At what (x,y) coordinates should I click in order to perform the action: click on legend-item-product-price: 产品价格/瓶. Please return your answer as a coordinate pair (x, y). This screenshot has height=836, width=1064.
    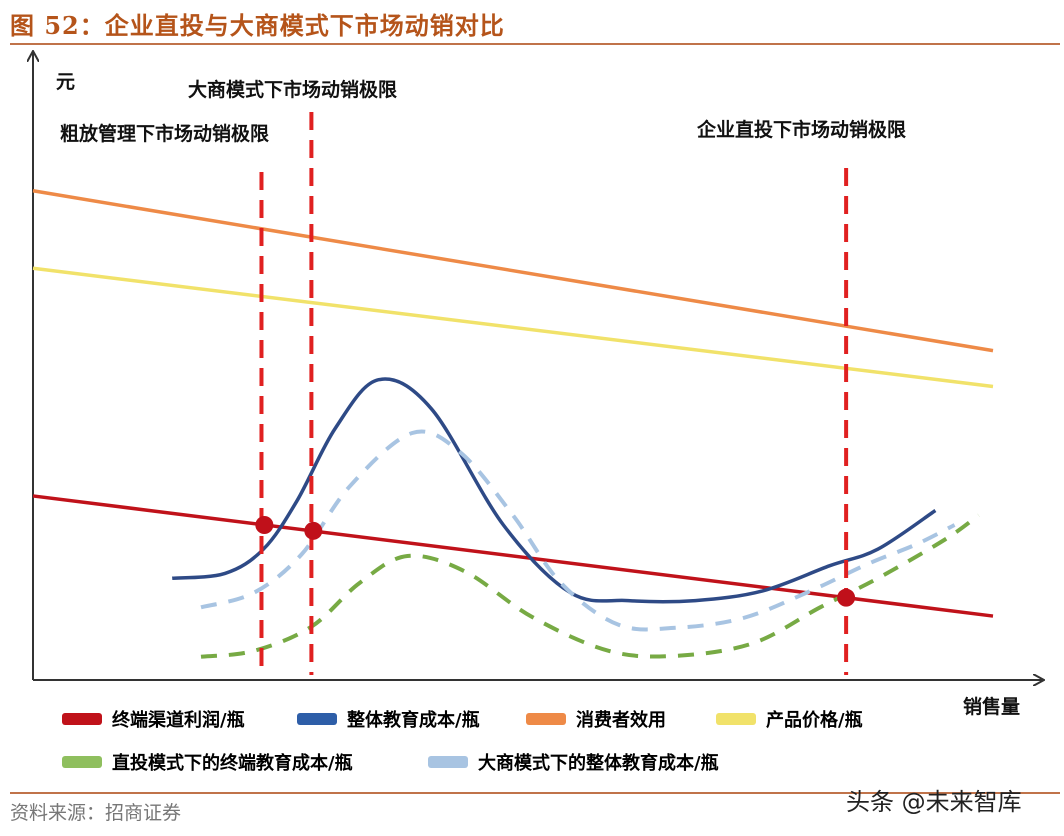
    Looking at the image, I should click on (789, 719).